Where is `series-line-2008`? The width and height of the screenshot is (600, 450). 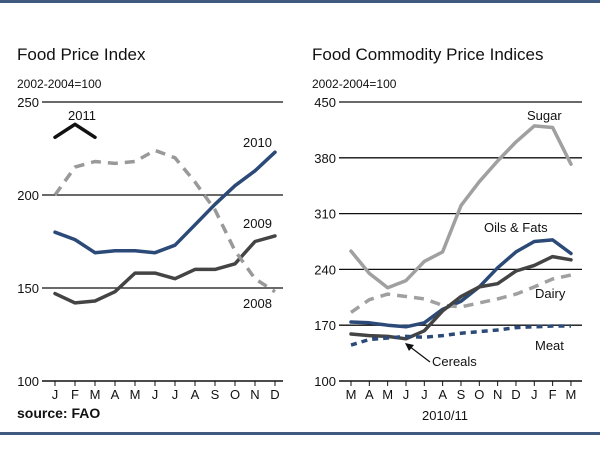 series-line-2008 is located at coordinates (164, 221).